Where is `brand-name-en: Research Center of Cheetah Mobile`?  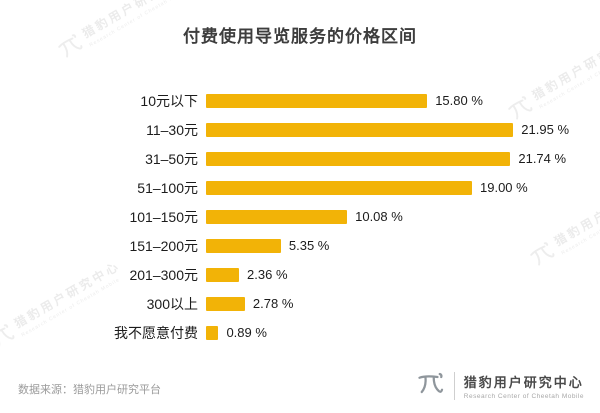
brand-name-en: Research Center of Cheetah Mobile is located at coordinates (523, 396).